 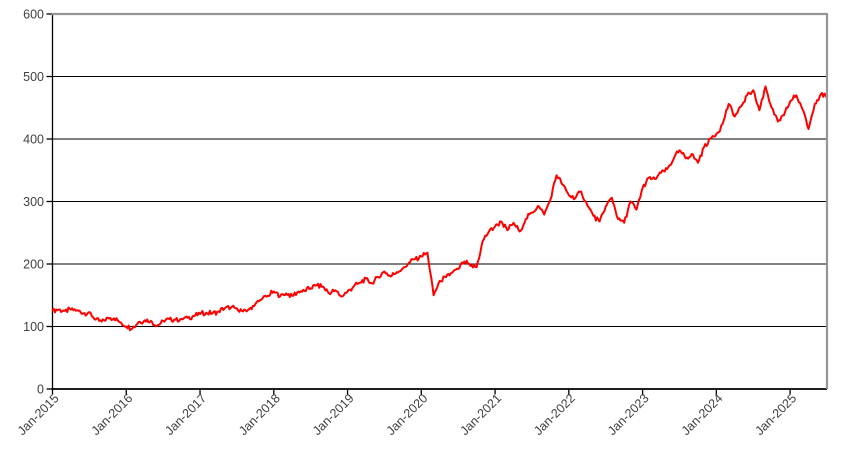 What do you see at coordinates (480, 414) in the screenshot?
I see `x-tick-label: Jan-2021` at bounding box center [480, 414].